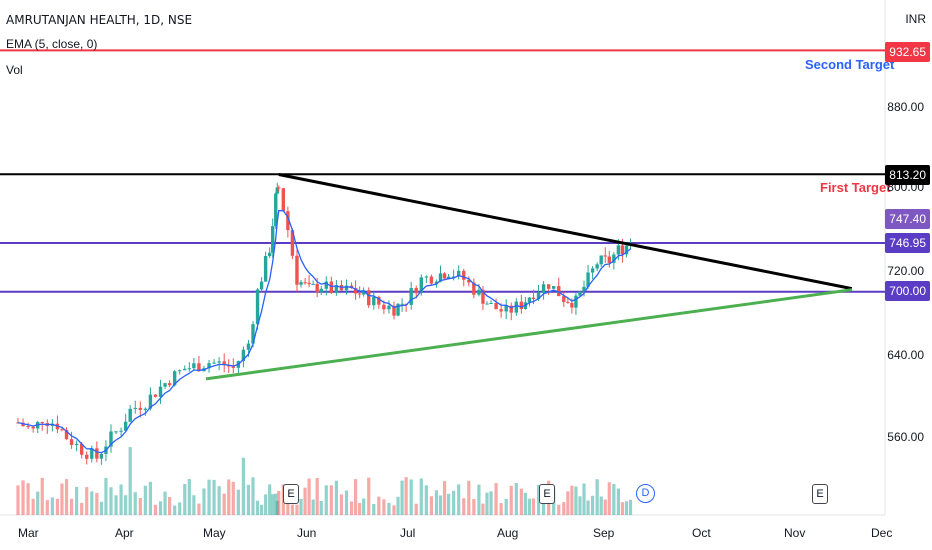  I want to click on price-tag-support-level: 700.00, so click(907, 291).